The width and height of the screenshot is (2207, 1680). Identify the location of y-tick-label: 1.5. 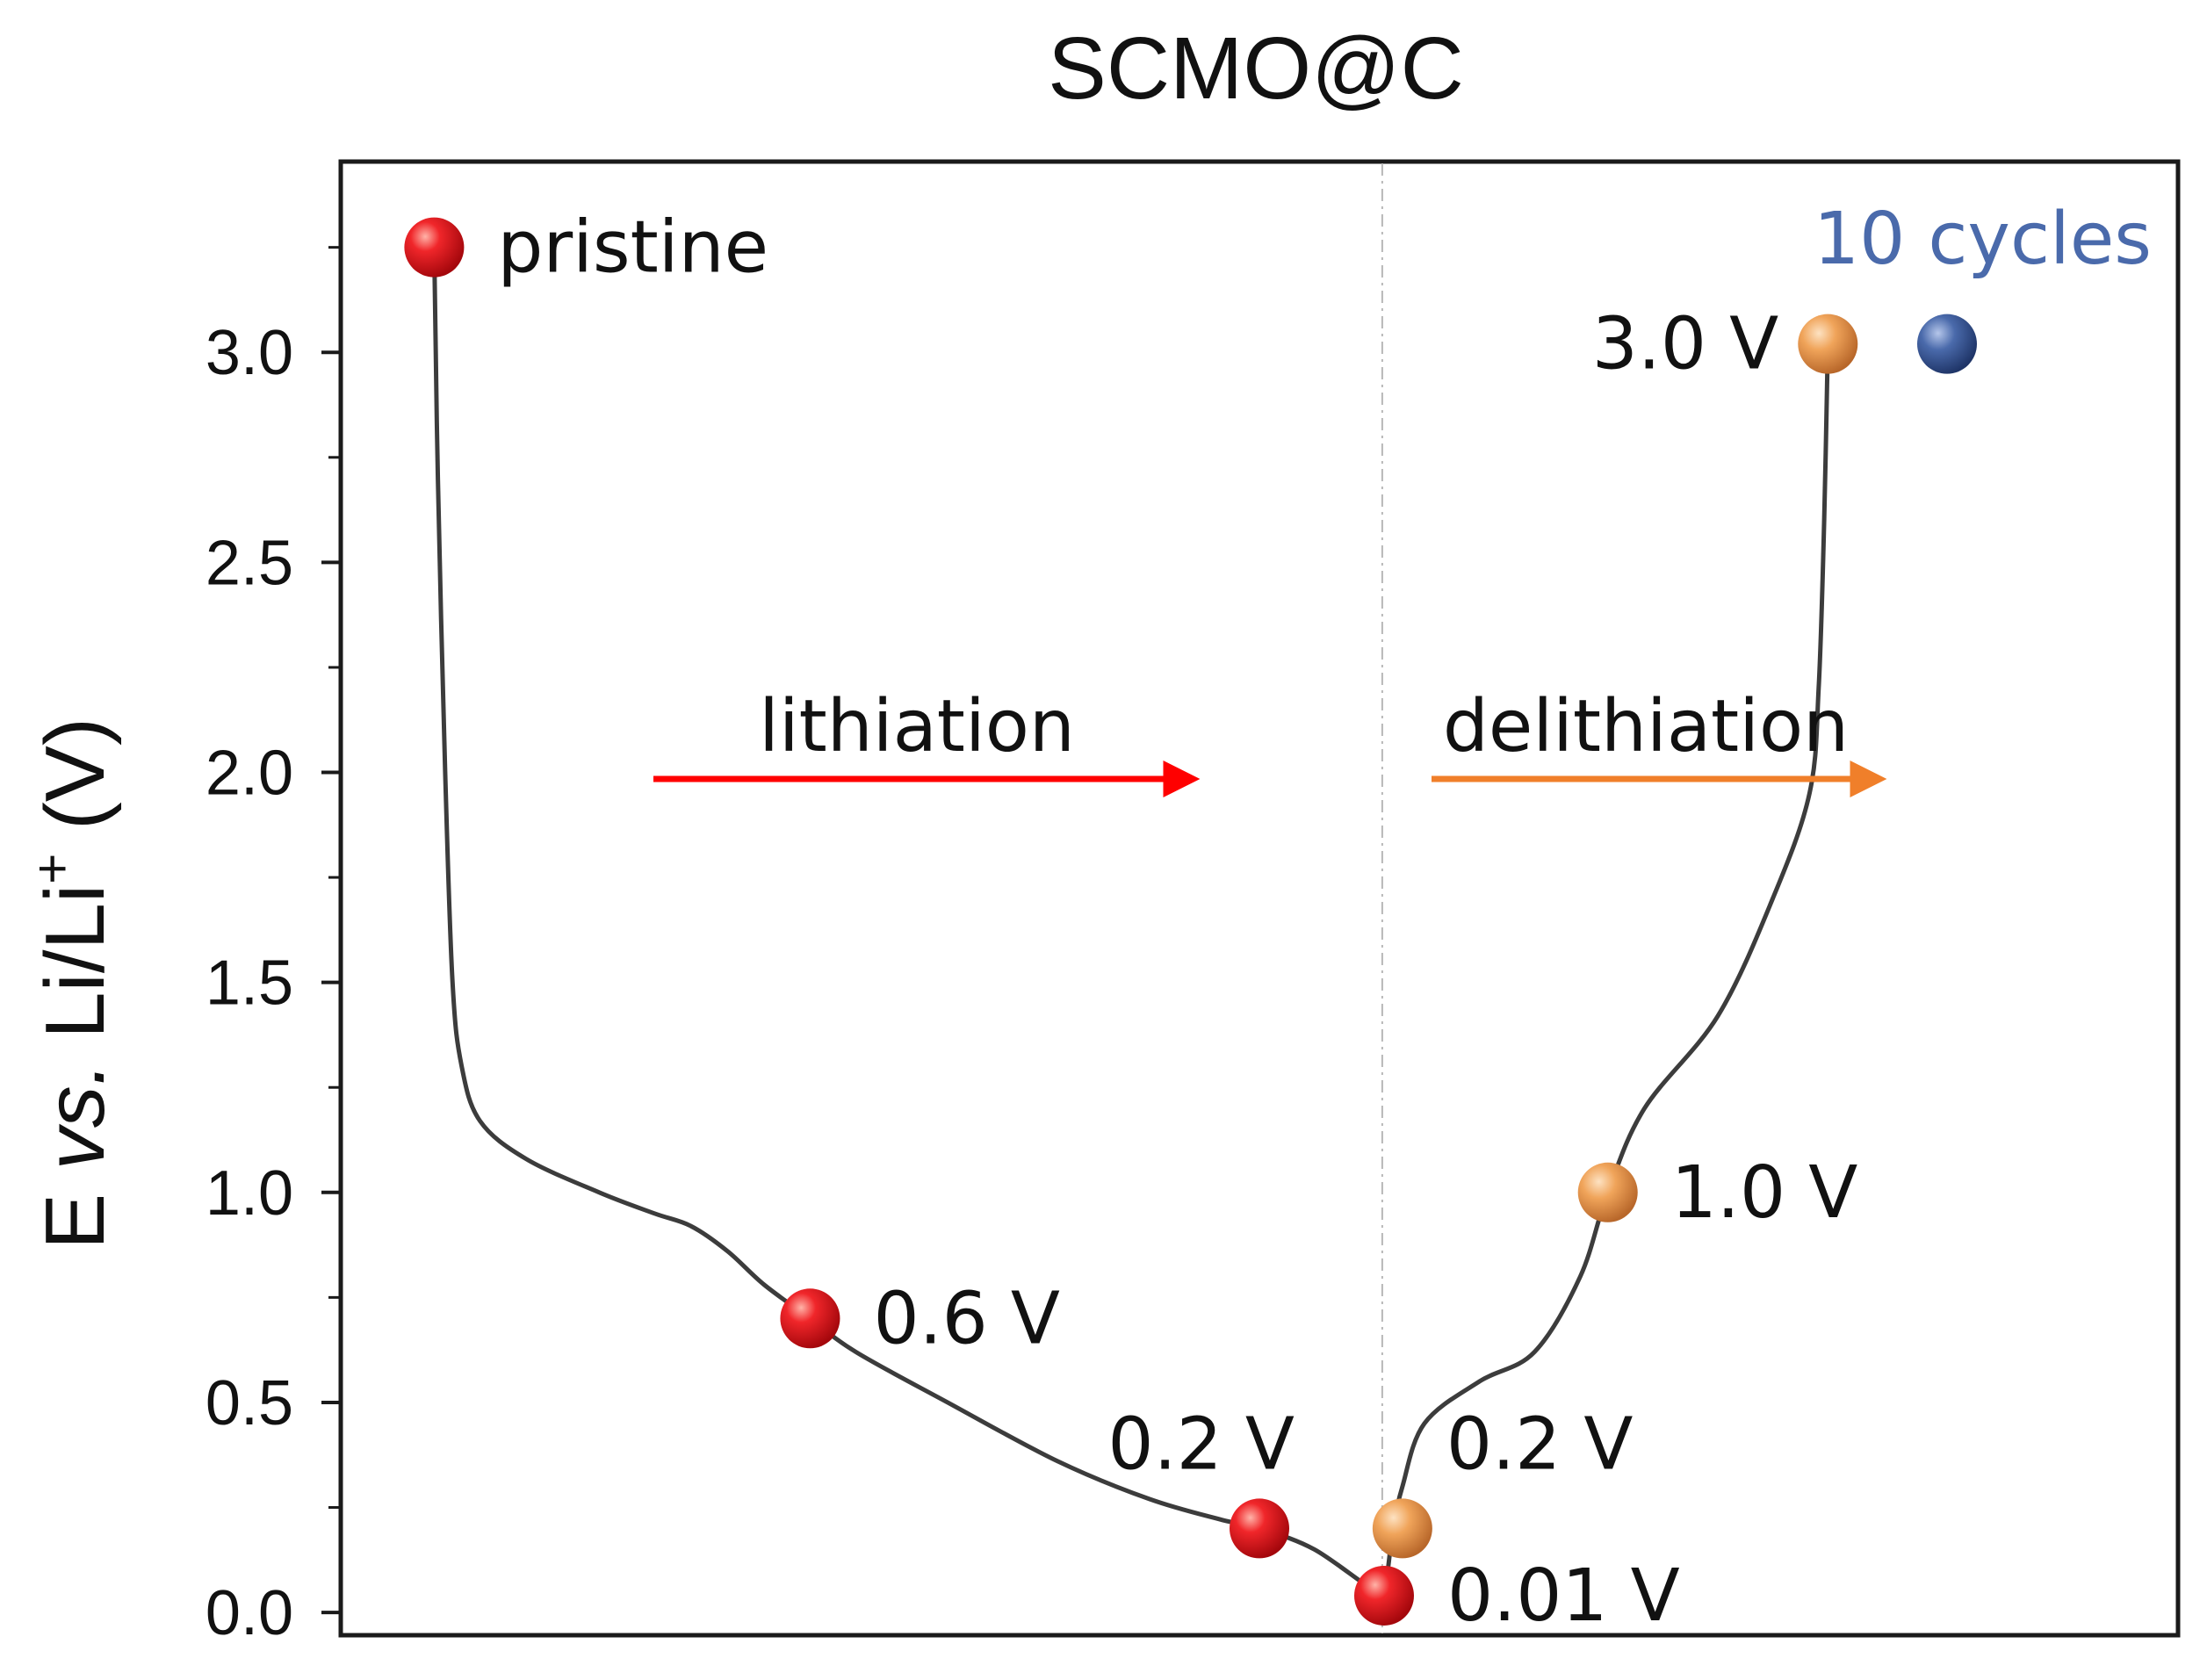
(249, 984).